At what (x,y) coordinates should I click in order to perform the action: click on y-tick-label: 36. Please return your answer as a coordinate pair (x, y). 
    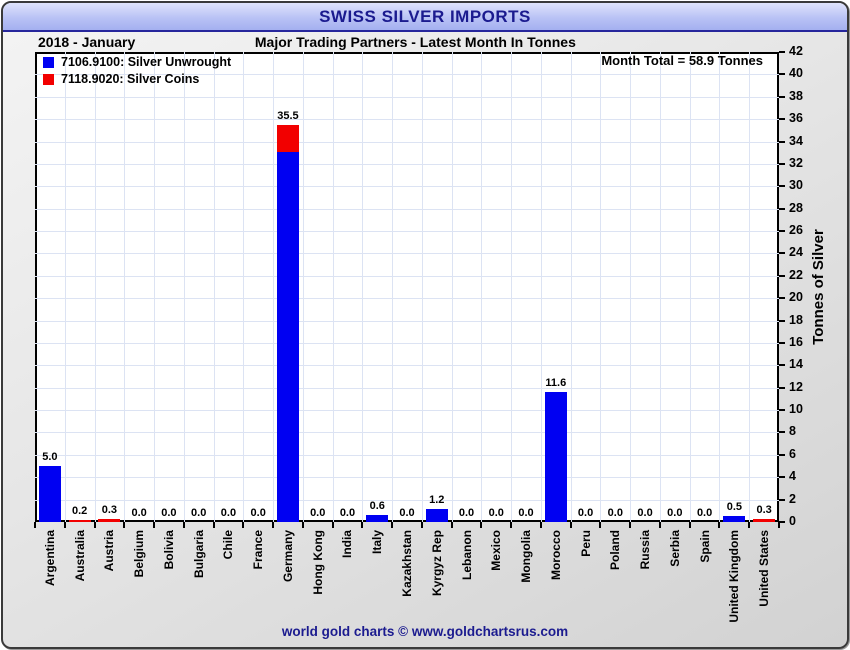
    Looking at the image, I should click on (796, 118).